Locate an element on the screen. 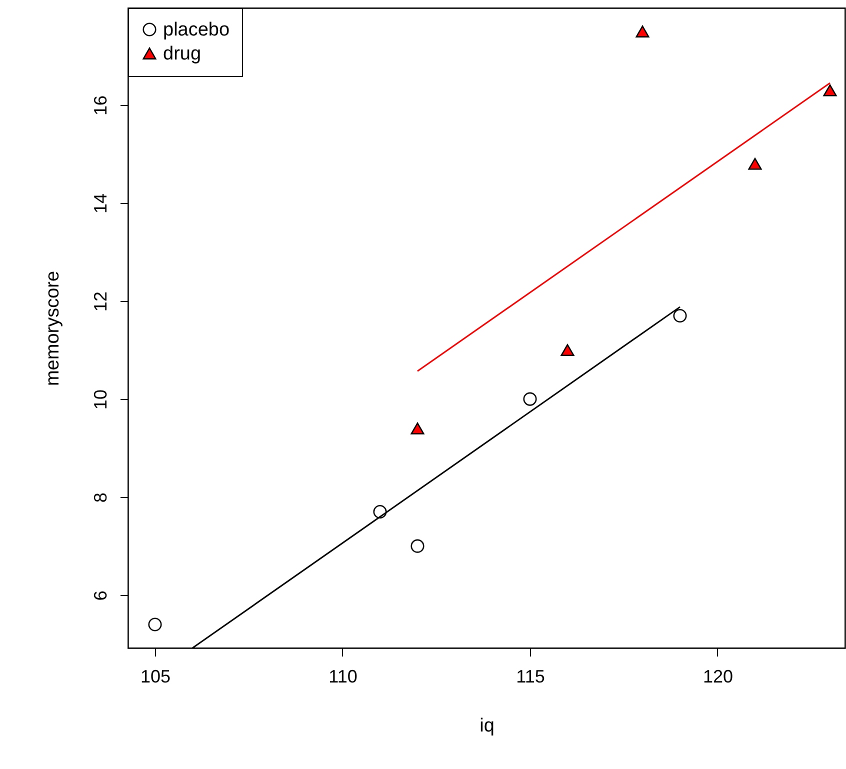 The height and width of the screenshot is (769, 846). y-tick-label: 16 is located at coordinates (100, 106).